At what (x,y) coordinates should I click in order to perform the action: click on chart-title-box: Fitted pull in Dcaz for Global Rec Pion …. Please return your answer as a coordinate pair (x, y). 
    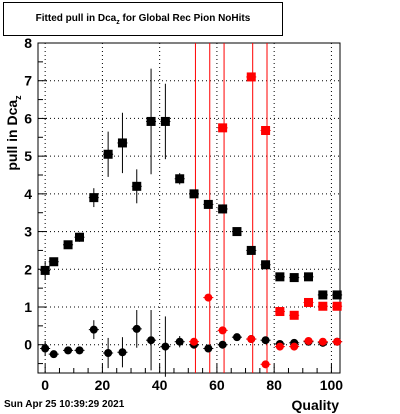
    Looking at the image, I should click on (143, 19).